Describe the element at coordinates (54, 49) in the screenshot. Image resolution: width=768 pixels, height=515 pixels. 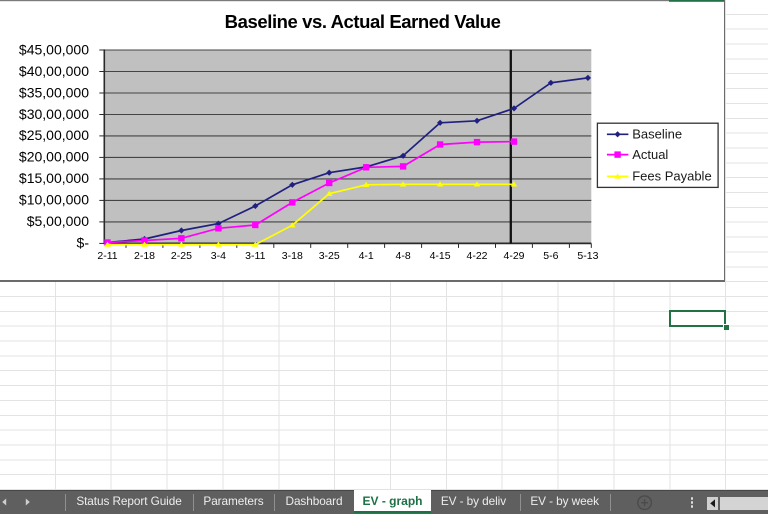
I see `svg-text: $45,00,000` at that location.